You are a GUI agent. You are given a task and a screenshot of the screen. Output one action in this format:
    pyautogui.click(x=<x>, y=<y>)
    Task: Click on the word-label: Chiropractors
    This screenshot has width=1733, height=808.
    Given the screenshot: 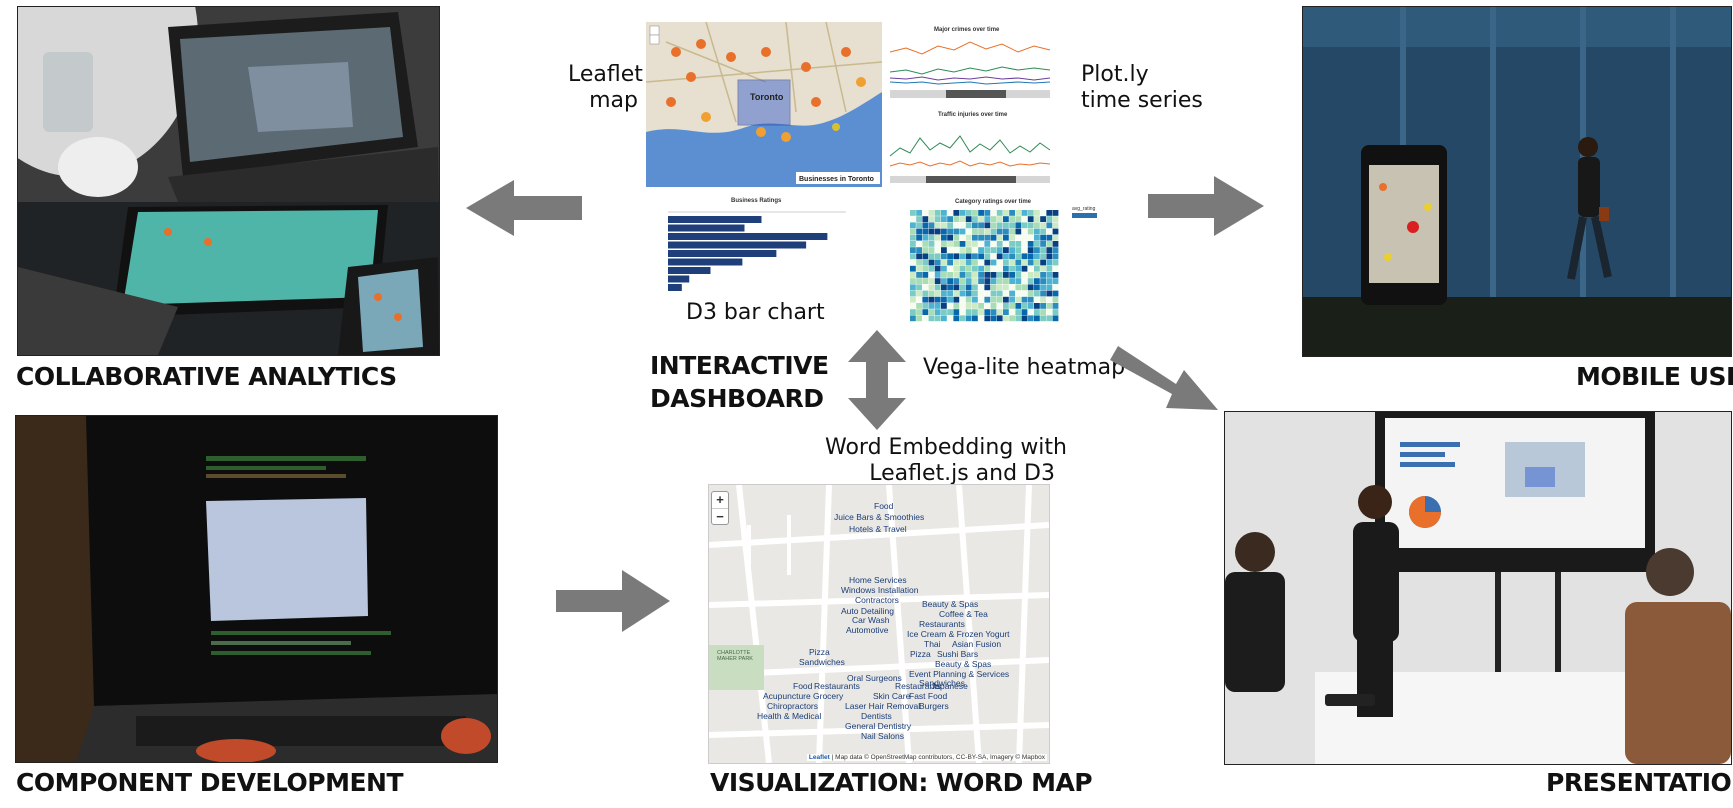 What is the action you would take?
    pyautogui.click(x=793, y=706)
    